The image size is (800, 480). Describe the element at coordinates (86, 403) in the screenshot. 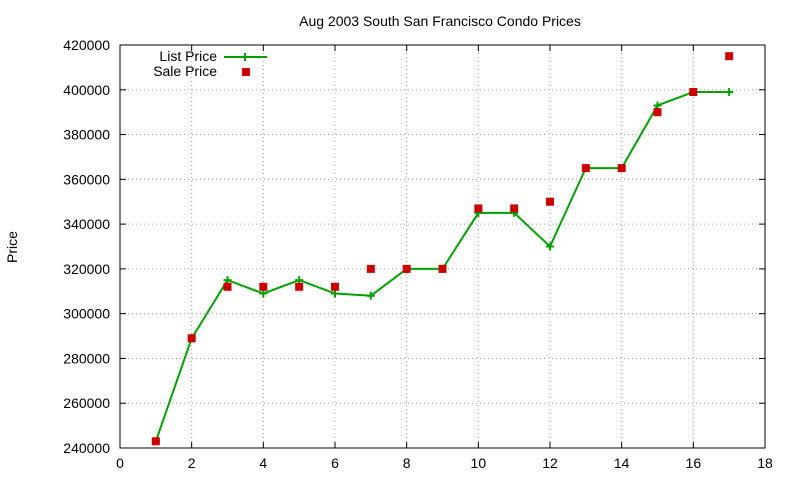

I see `y-tick-label: 260000` at that location.